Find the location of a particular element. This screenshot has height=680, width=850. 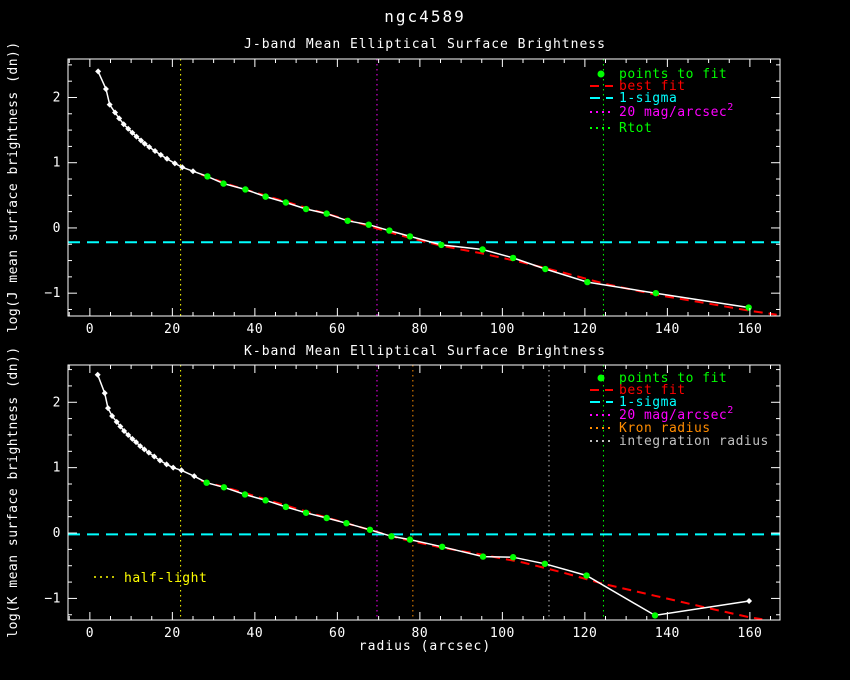

x-axis-label: radius (arcsec) is located at coordinates (425, 646).